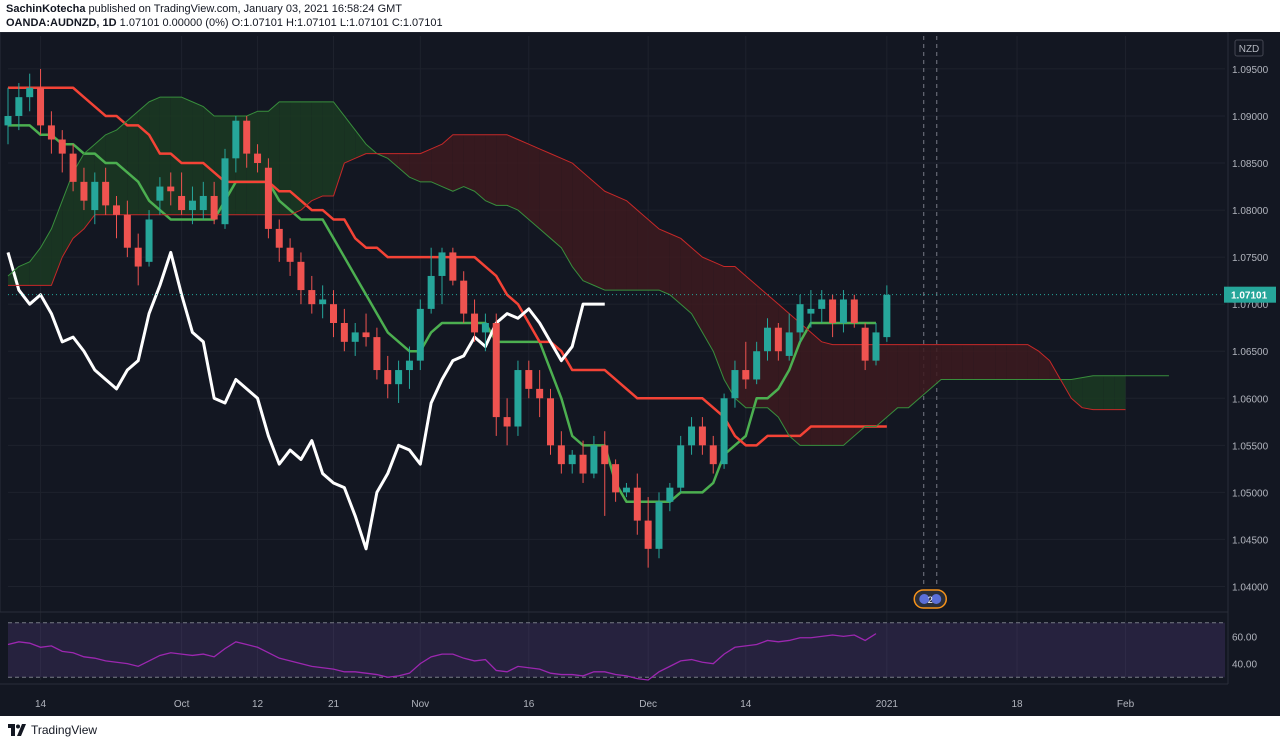  What do you see at coordinates (420, 704) in the screenshot?
I see `x-tick-label: Nov` at bounding box center [420, 704].